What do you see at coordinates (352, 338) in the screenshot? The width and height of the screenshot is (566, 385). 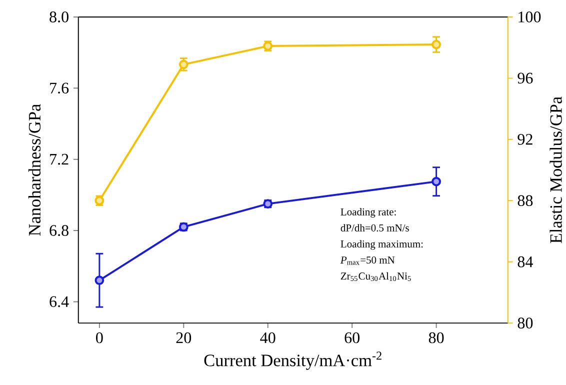 I see `x-tick-label: 60` at bounding box center [352, 338].